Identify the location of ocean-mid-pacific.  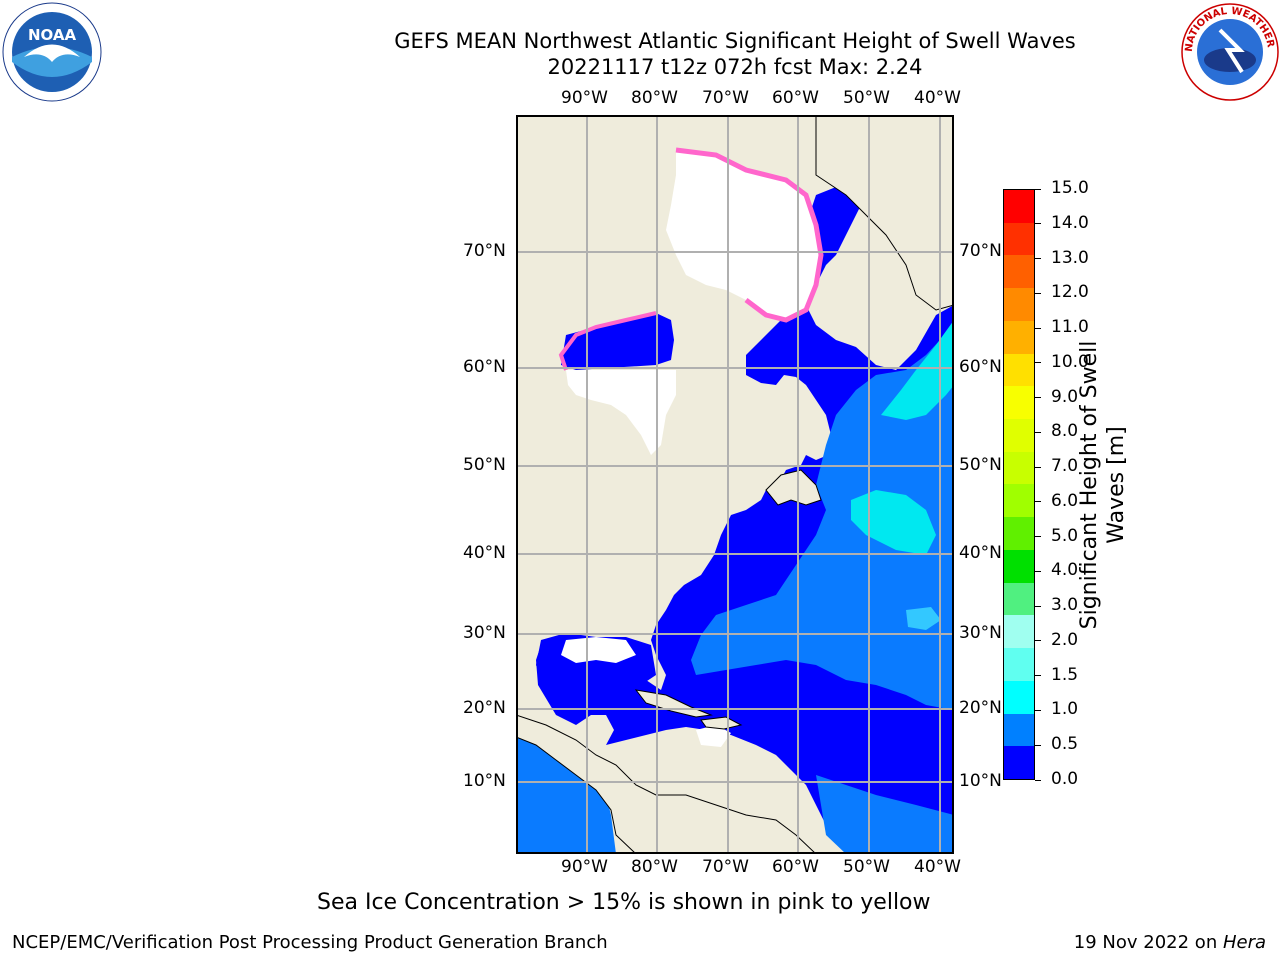
(566, 794).